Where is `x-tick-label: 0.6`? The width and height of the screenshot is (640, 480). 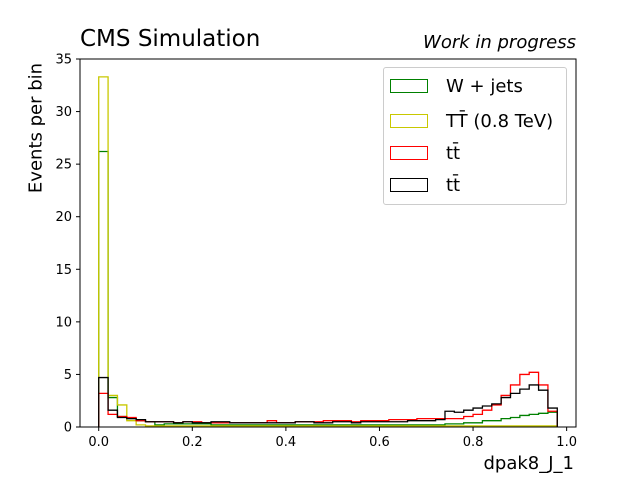 x-tick-label: 0.6 is located at coordinates (379, 442).